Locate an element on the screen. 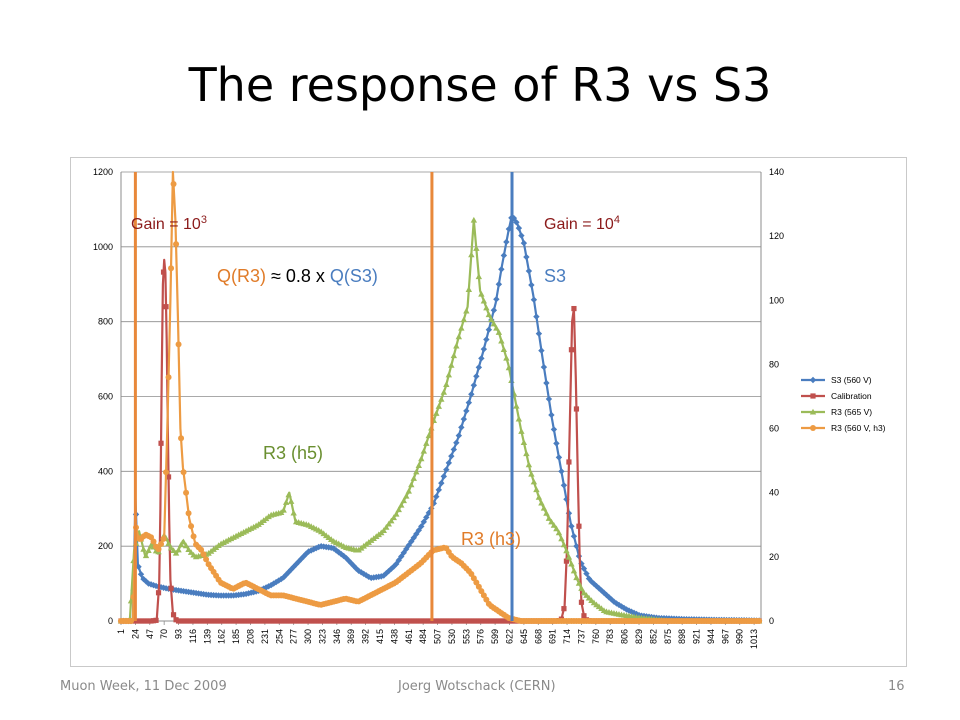 This screenshot has width=960, height=720. y-right-tick-label: 100 is located at coordinates (776, 300).